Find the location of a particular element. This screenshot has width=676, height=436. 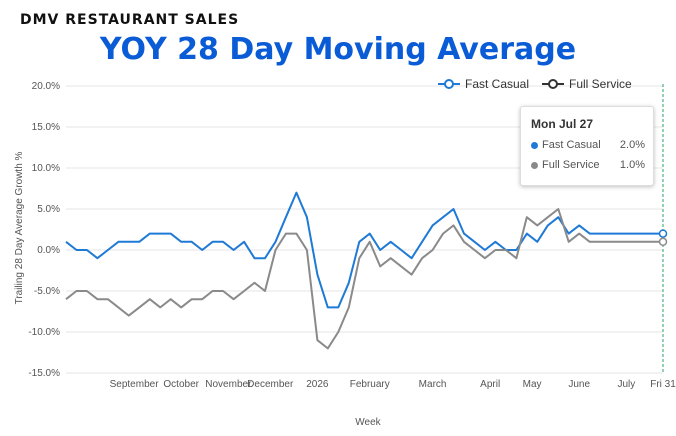

x-tick-label: May is located at coordinates (532, 384).